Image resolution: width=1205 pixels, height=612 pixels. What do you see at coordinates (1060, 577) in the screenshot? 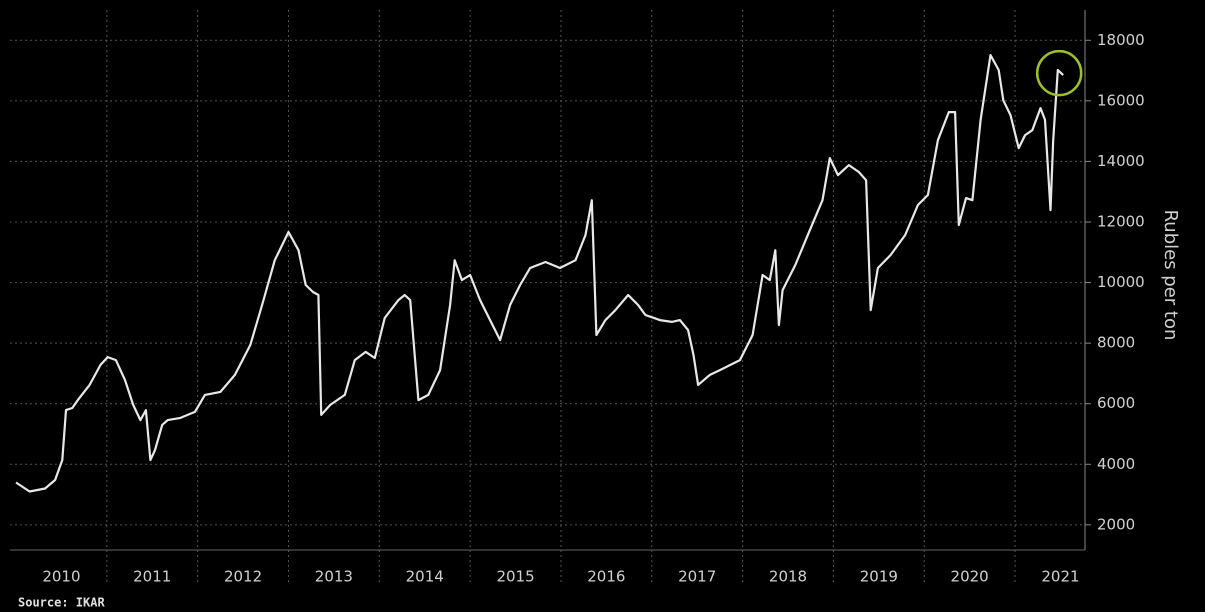
I see `x-tick-label: 2021` at bounding box center [1060, 577].